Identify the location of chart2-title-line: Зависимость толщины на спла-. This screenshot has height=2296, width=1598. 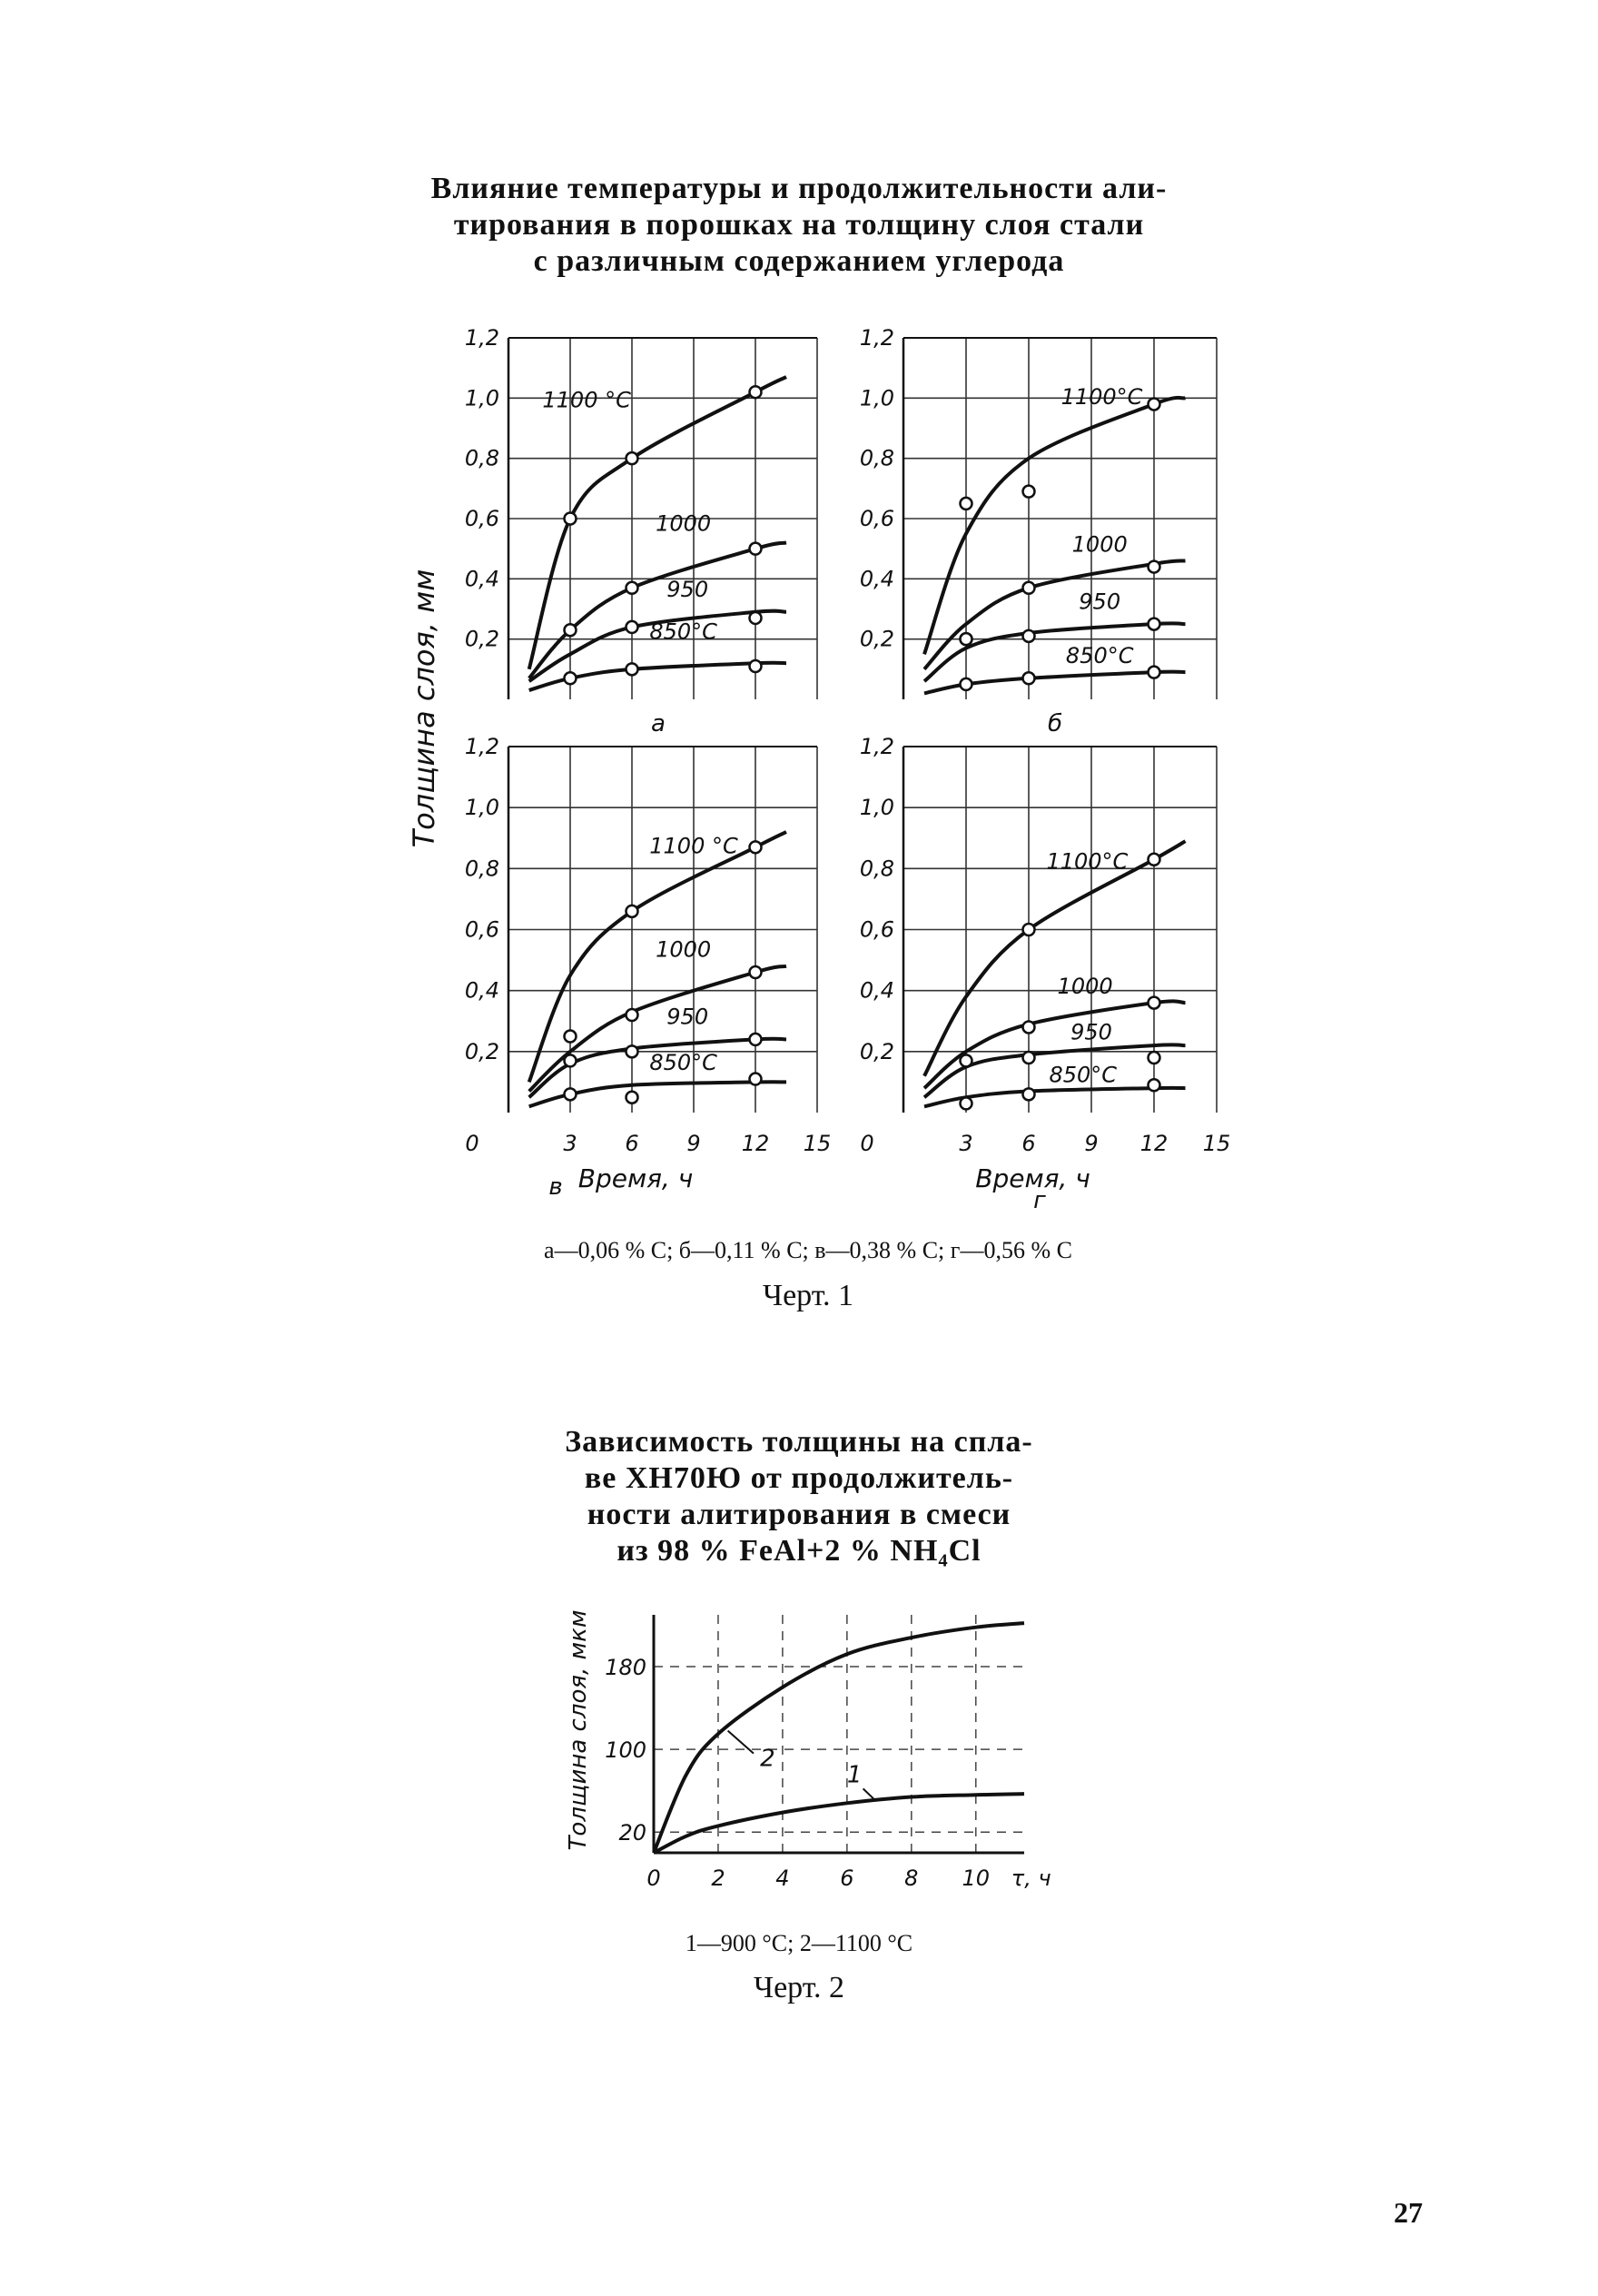
(799, 1442).